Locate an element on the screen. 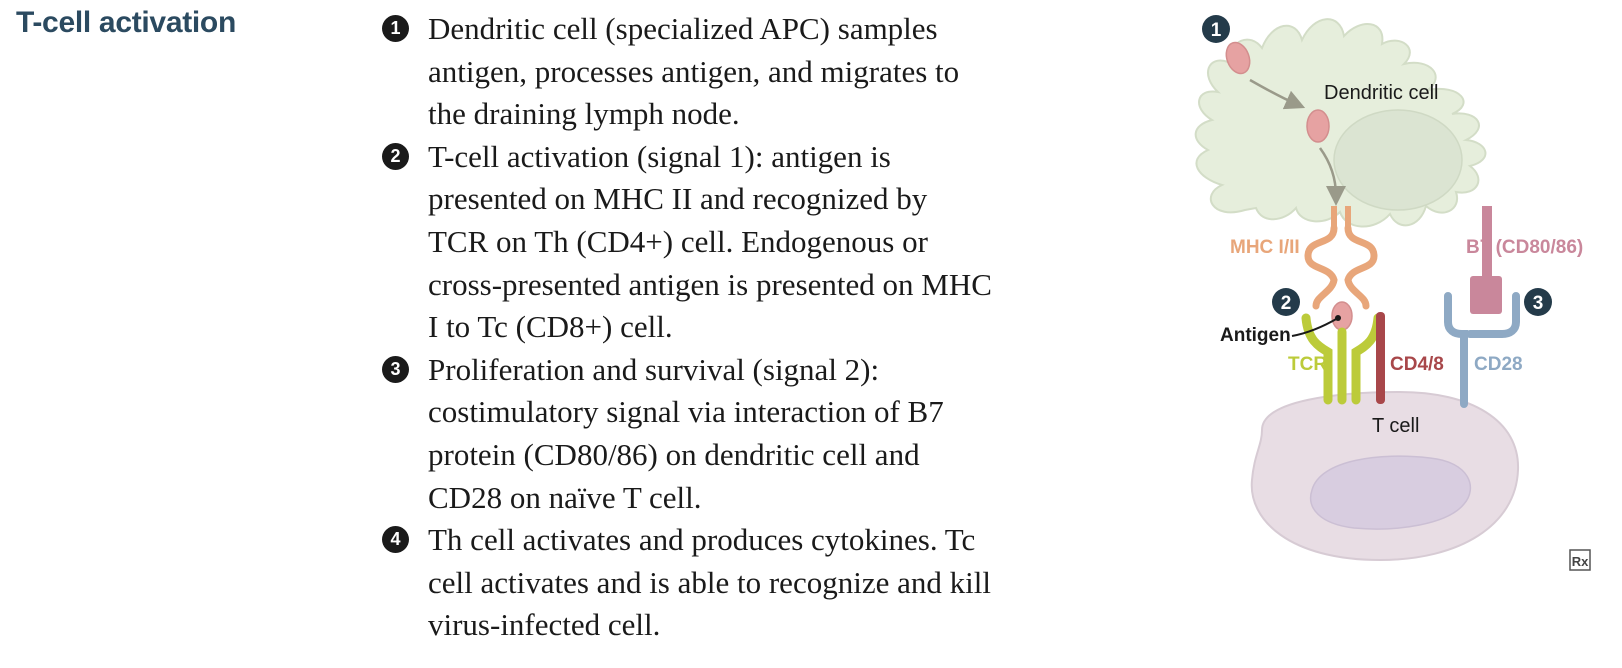  rx-logo-box is located at coordinates (1580, 560).